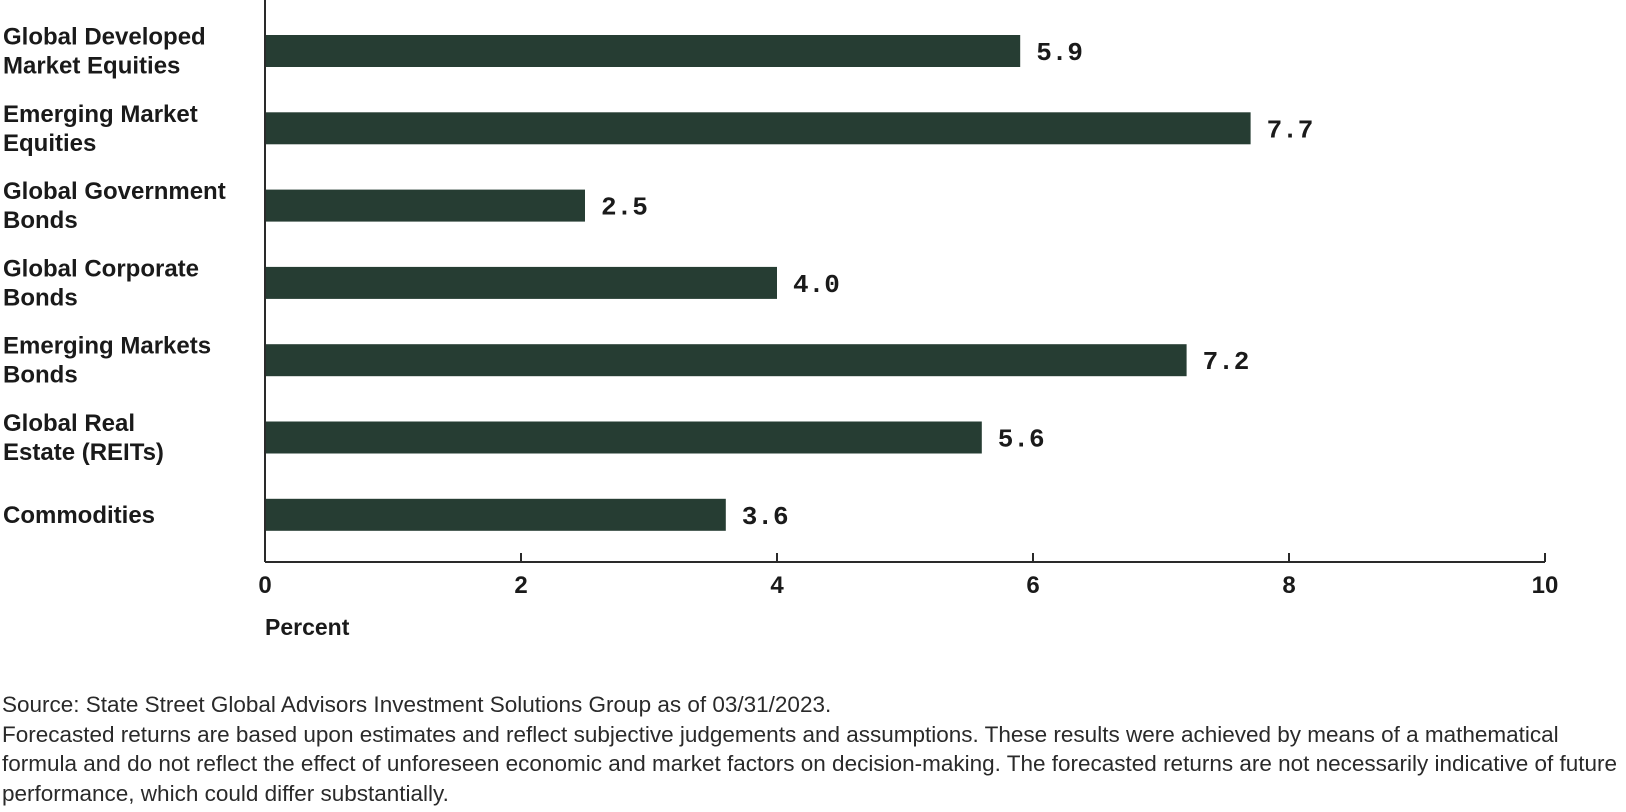  Describe the element at coordinates (83, 438) in the screenshot. I see `category-label: Global Real Estate (REITs)` at that location.